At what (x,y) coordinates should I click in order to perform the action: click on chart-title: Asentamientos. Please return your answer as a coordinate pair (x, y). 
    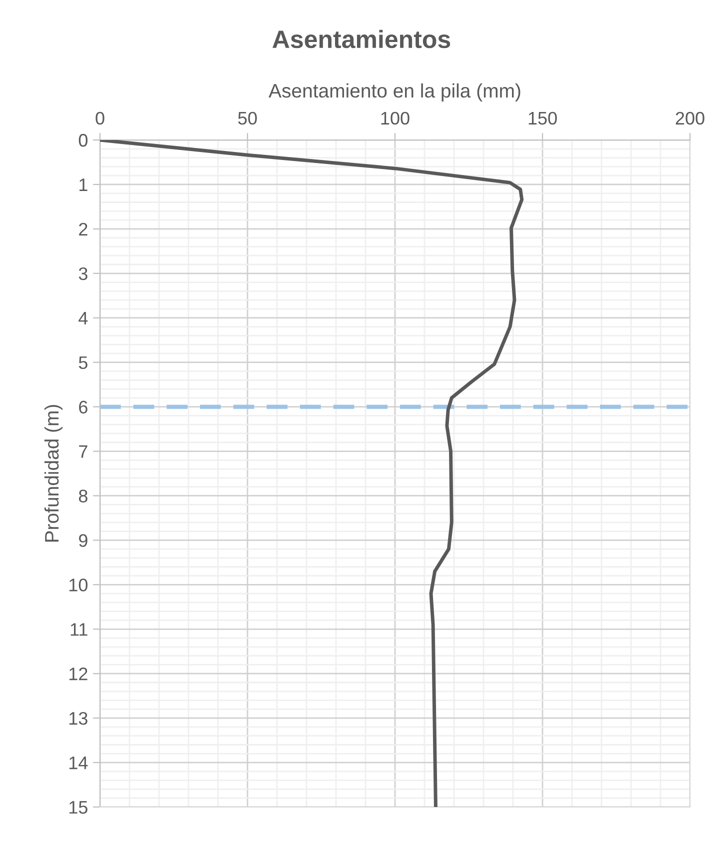
    Looking at the image, I should click on (361, 39).